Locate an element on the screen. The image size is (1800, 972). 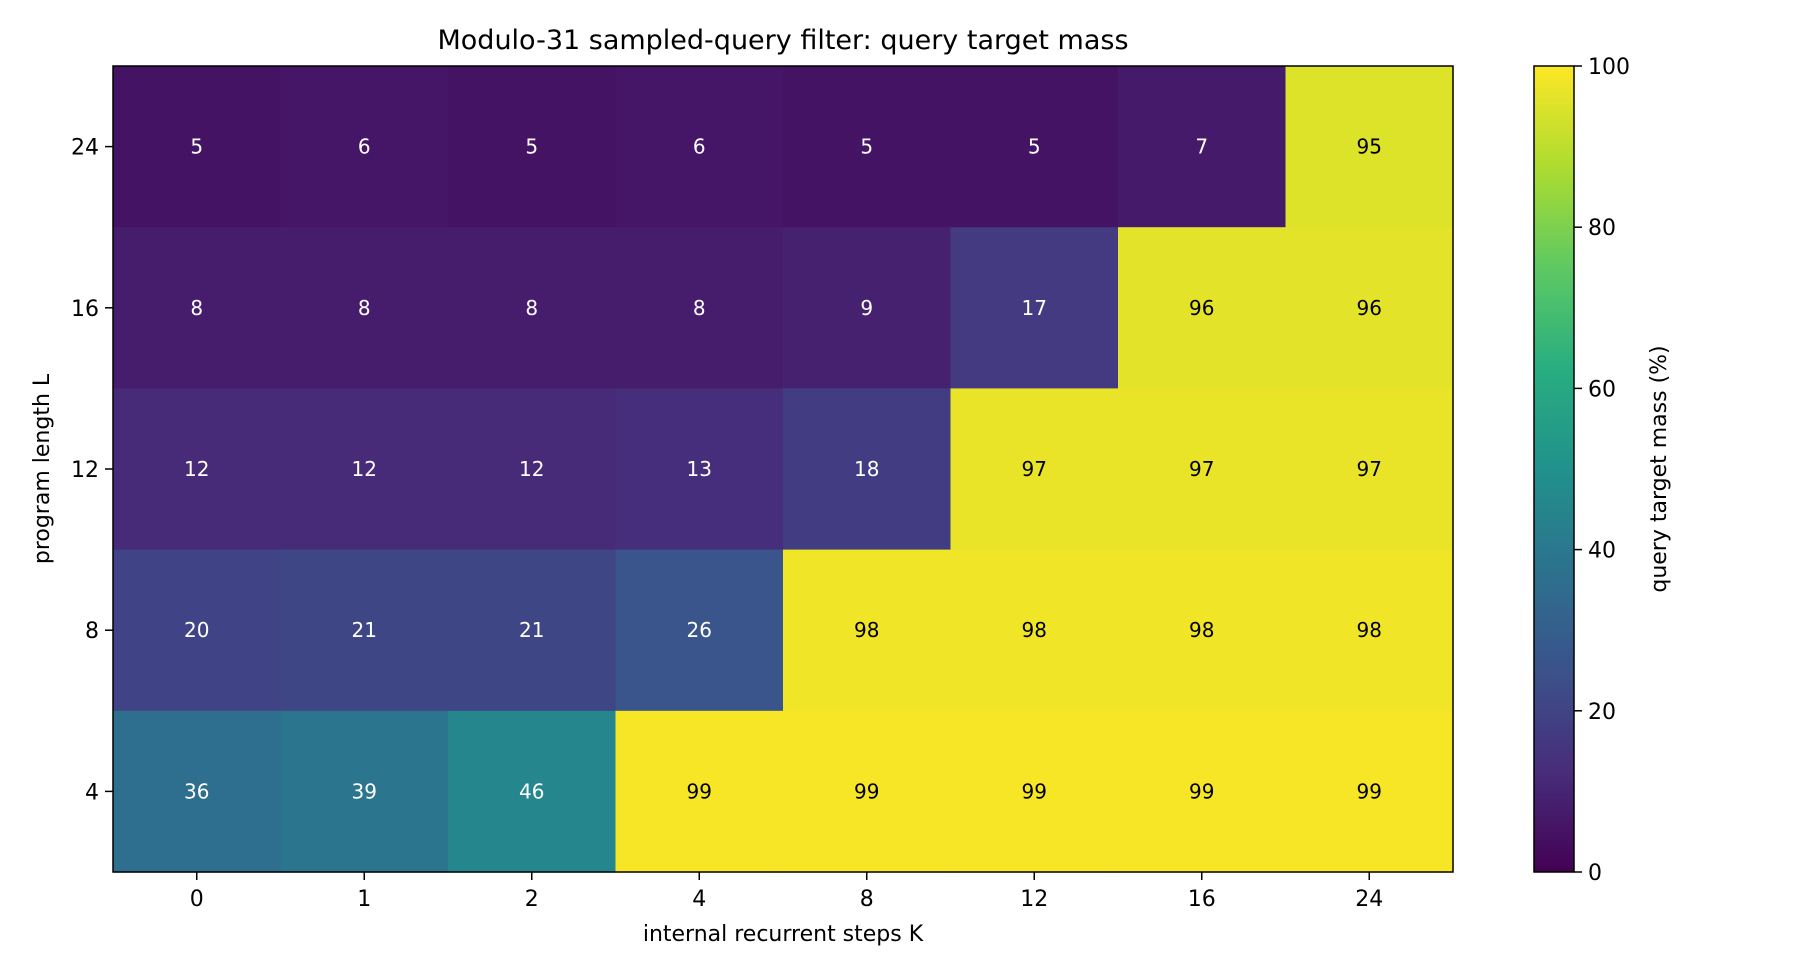
y-axis-ticks: 24 16 12 8 4 is located at coordinates (92, 470).